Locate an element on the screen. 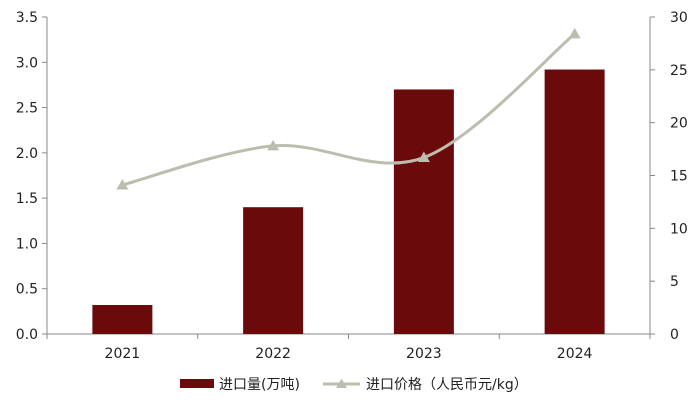 Image resolution: width=700 pixels, height=405 pixels. right-tick-label: 30 is located at coordinates (679, 18).